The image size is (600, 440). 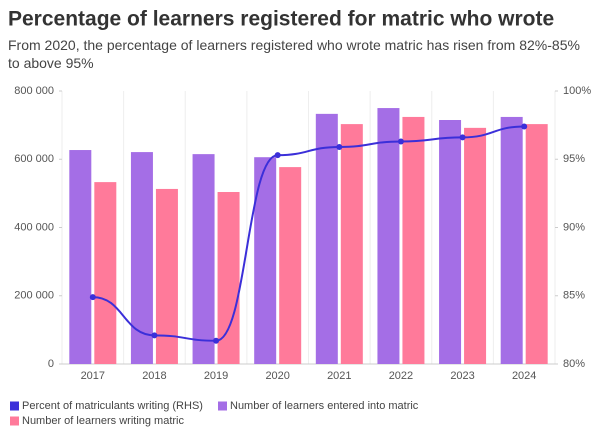 I want to click on x-tick-label: 2022, so click(x=401, y=376).